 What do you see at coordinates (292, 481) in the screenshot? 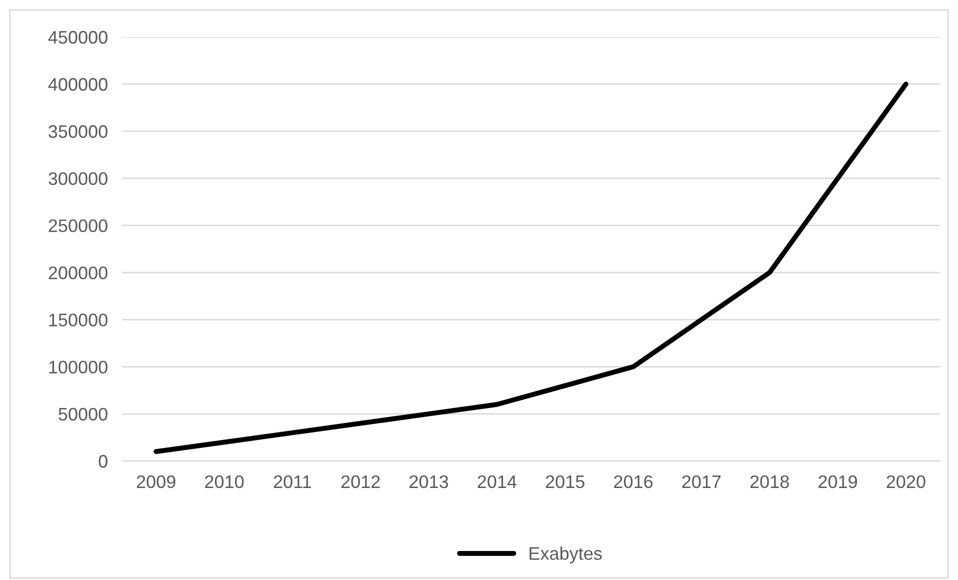
I see `x-tick-label: 2011` at bounding box center [292, 481].